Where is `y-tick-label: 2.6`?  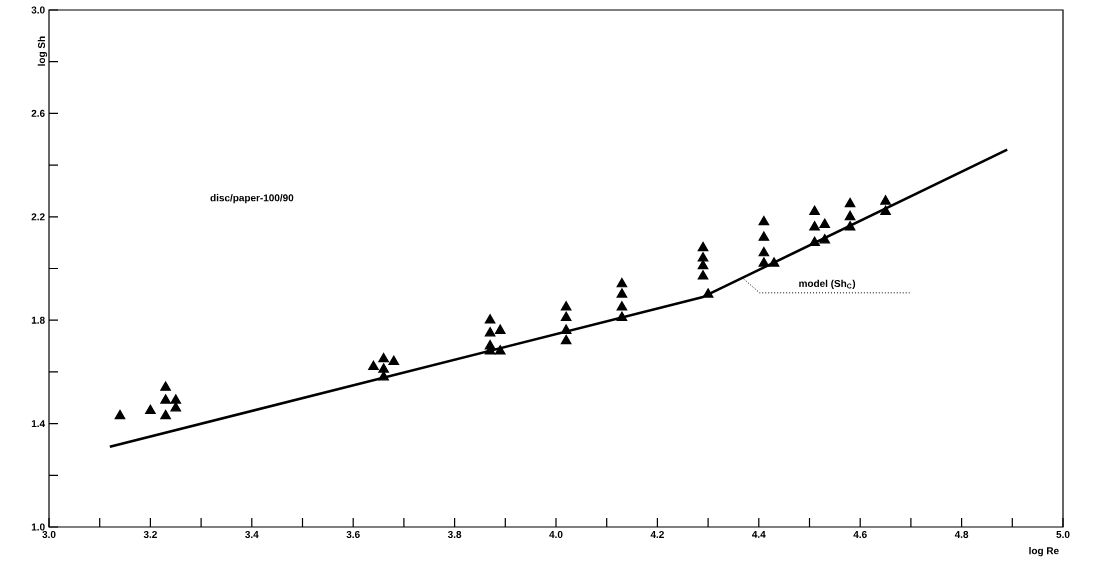 y-tick-label: 2.6 is located at coordinates (38, 113).